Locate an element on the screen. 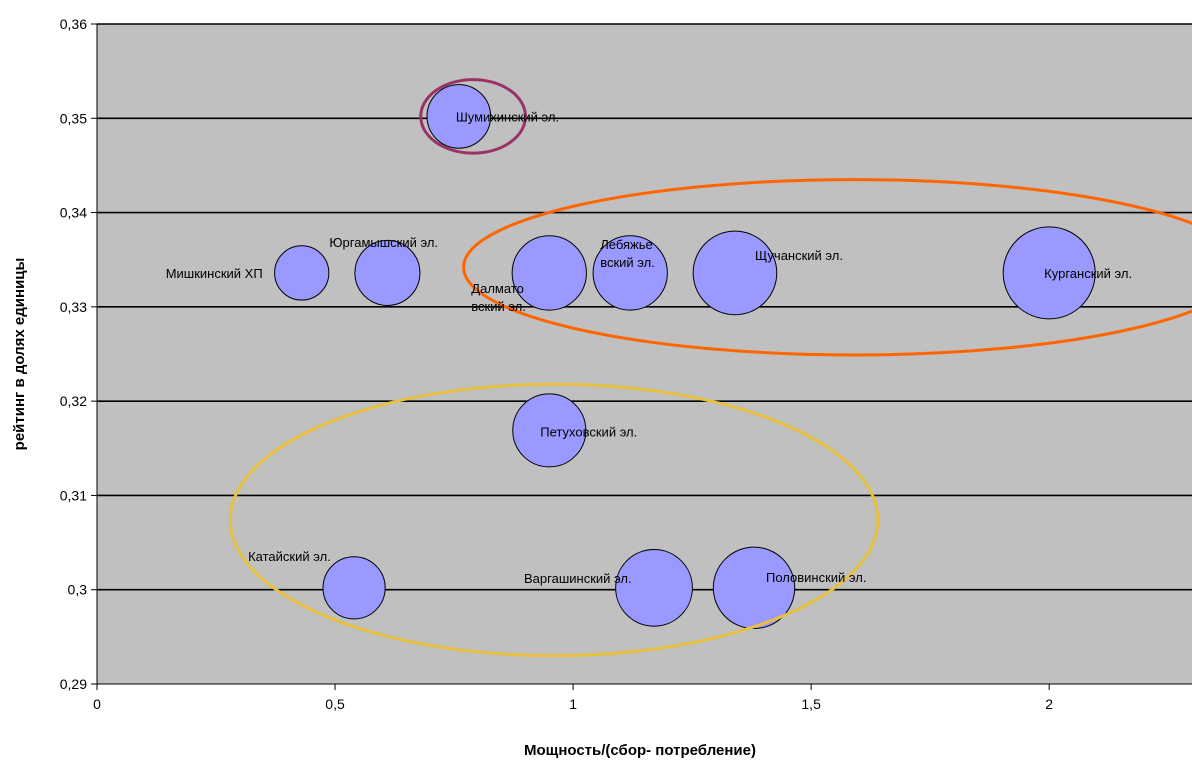 This screenshot has width=1192, height=765. x-axis-title: Мощность/(сбор- потребление) is located at coordinates (640, 750).